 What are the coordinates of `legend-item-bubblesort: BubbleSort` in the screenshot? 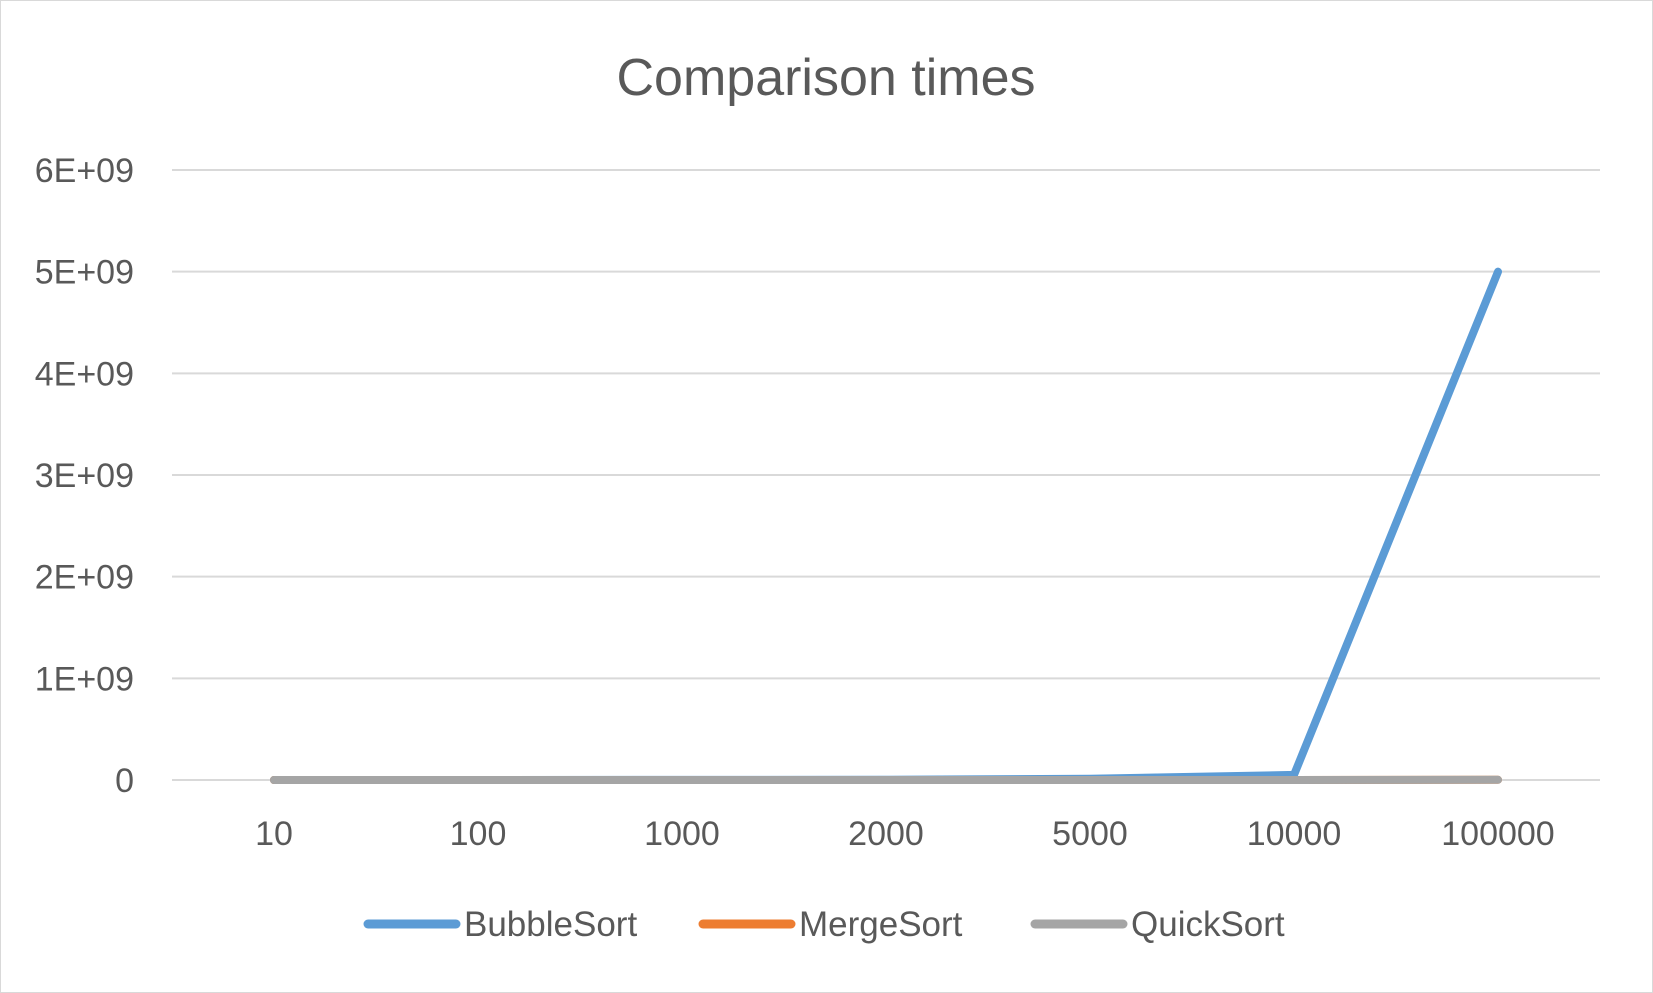 It's located at (500, 924).